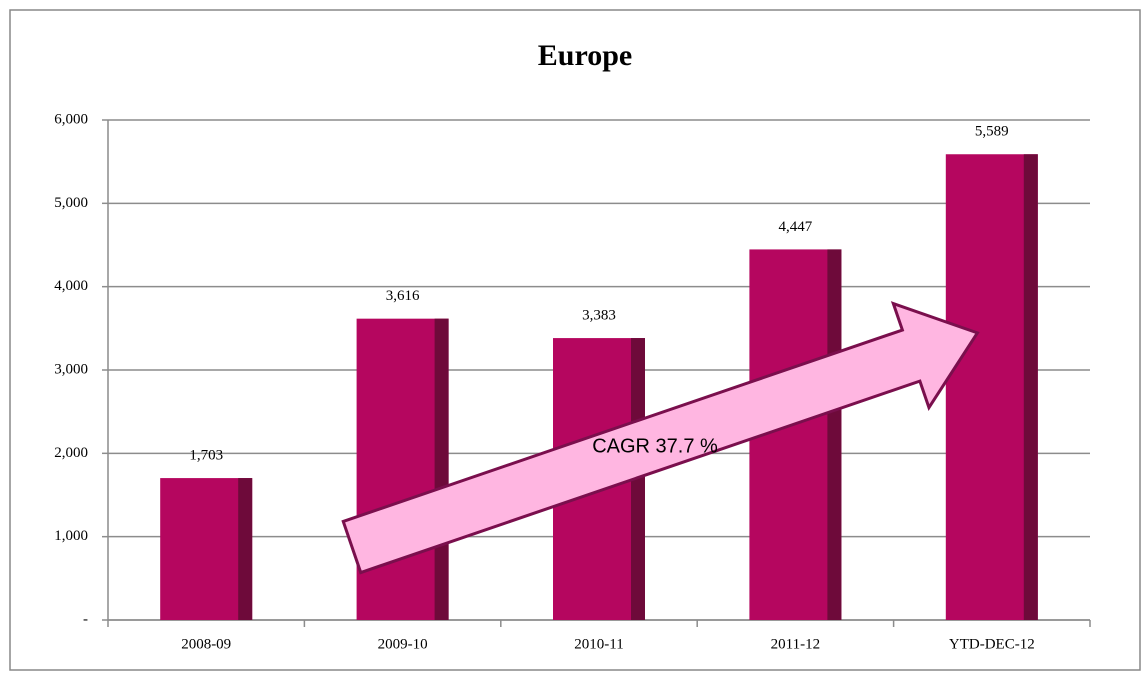 This screenshot has height=676, width=1148. What do you see at coordinates (85, 619) in the screenshot?
I see `y-tick-label: -` at bounding box center [85, 619].